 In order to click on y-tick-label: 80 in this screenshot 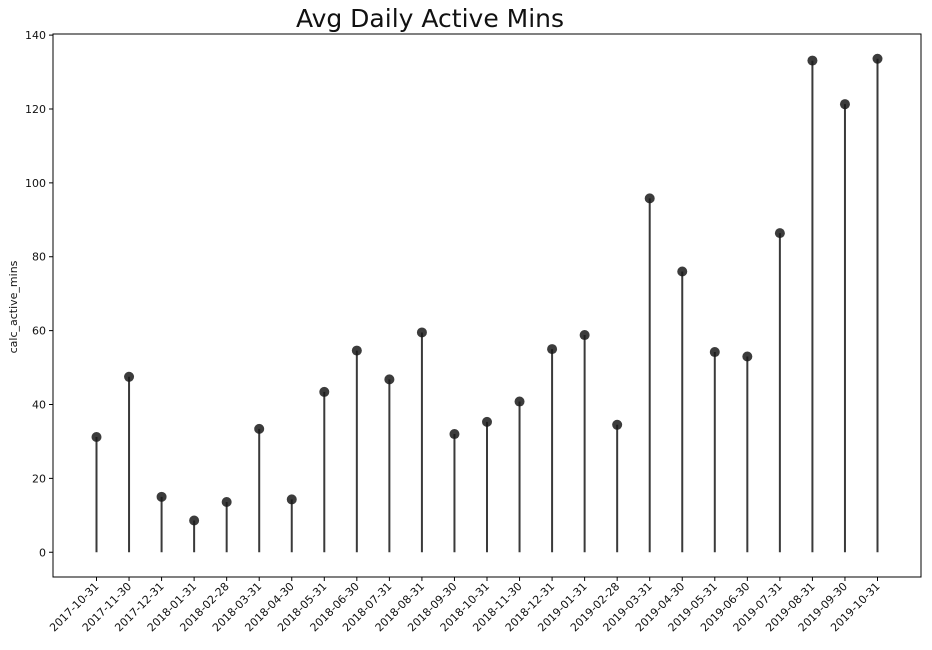, I will do `click(39, 257)`.